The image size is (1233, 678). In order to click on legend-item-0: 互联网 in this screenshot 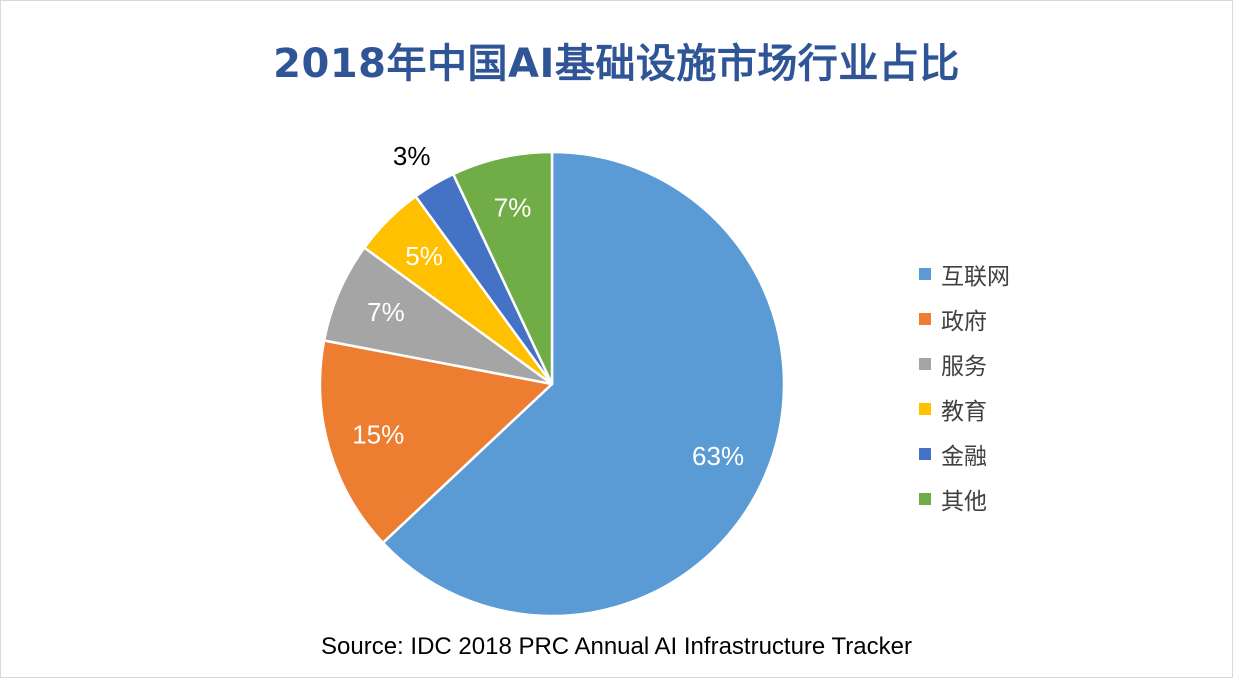, I will do `click(964, 273)`.